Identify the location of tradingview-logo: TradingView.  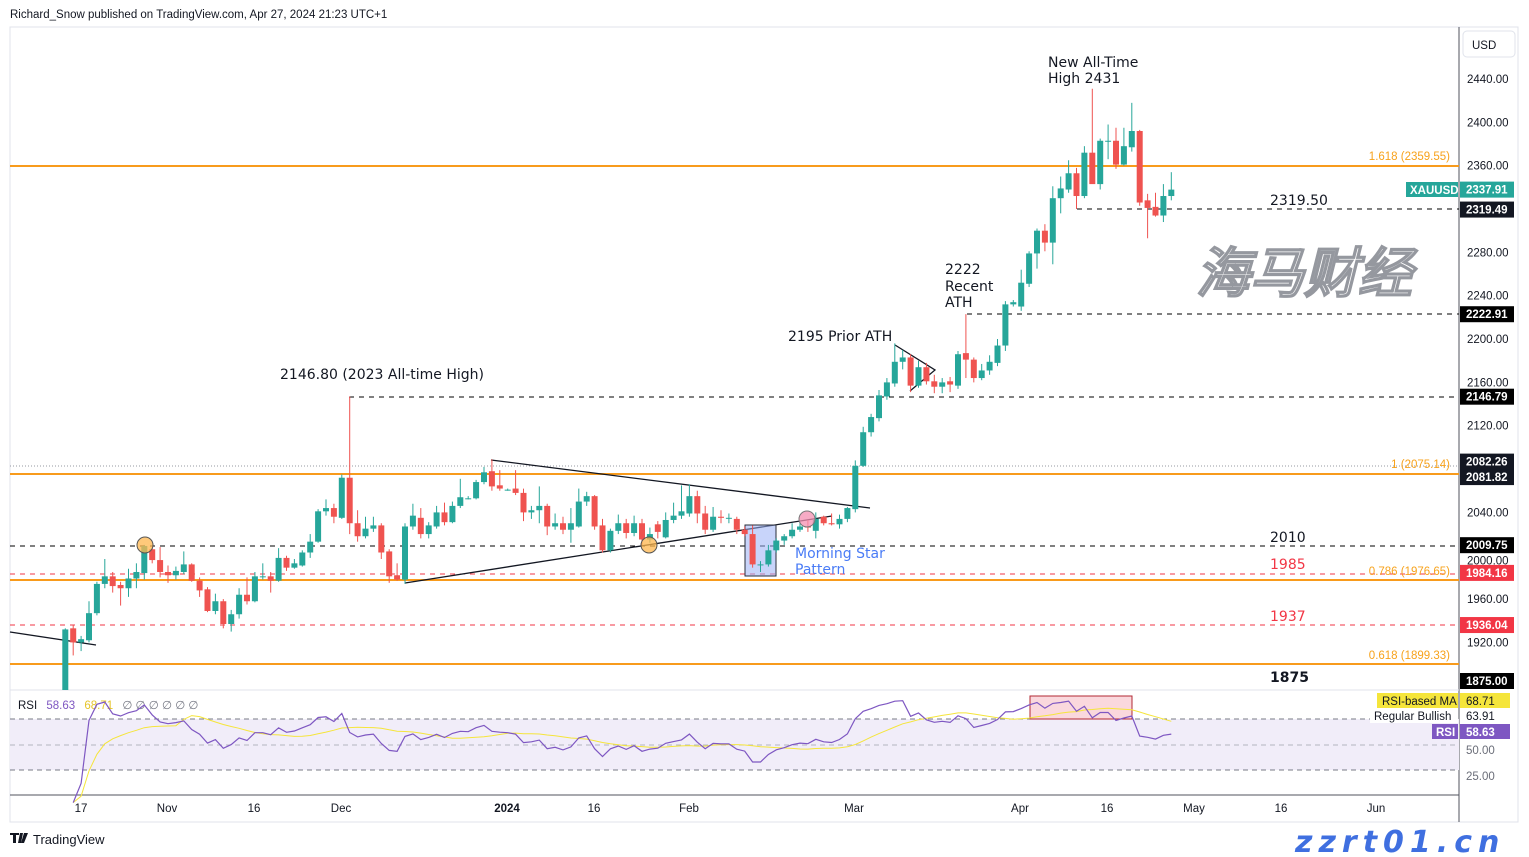
(57, 839).